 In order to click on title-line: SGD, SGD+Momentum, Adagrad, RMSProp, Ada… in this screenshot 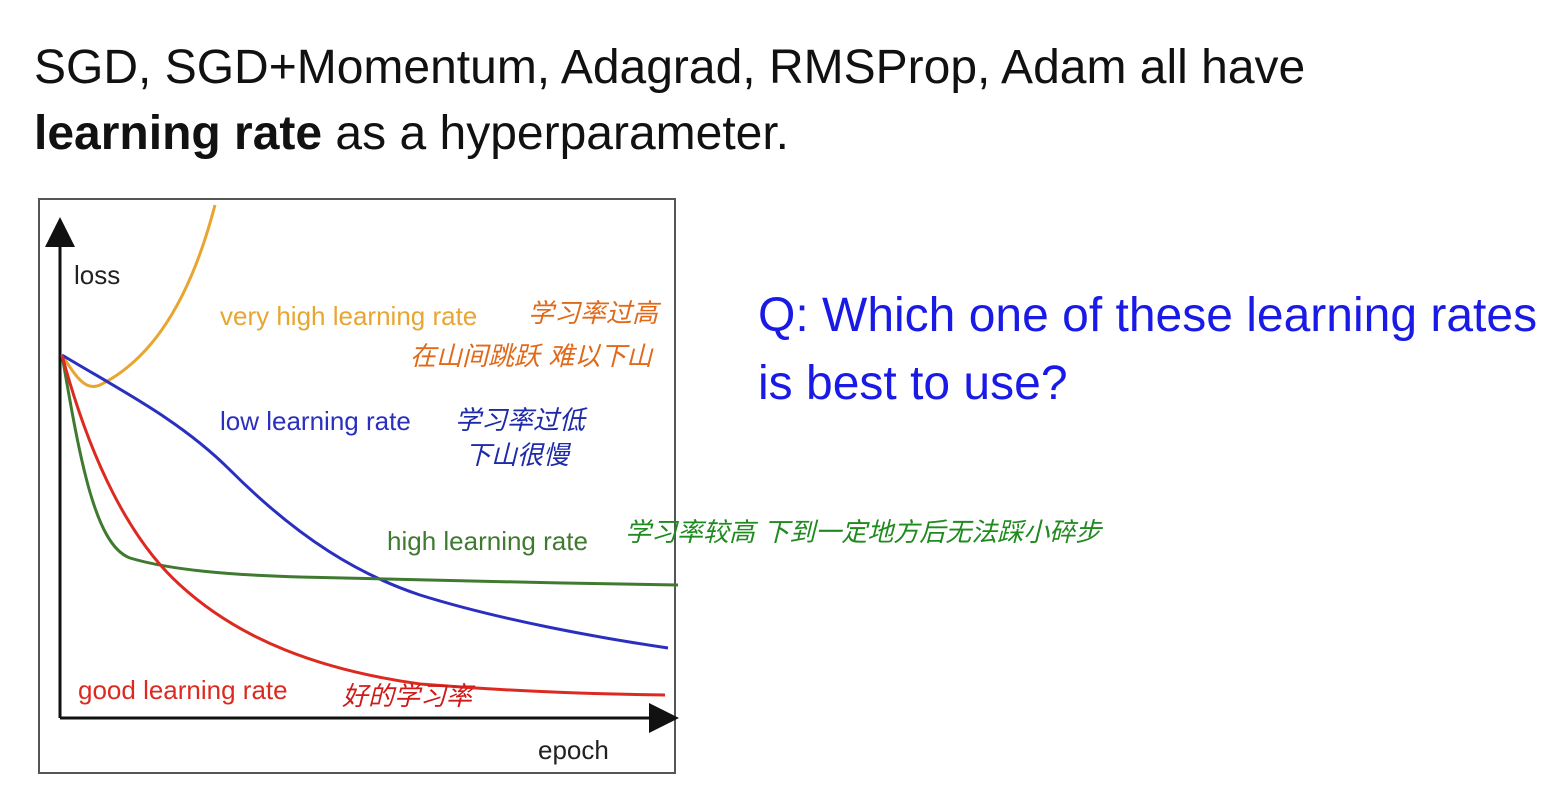, I will do `click(670, 67)`.